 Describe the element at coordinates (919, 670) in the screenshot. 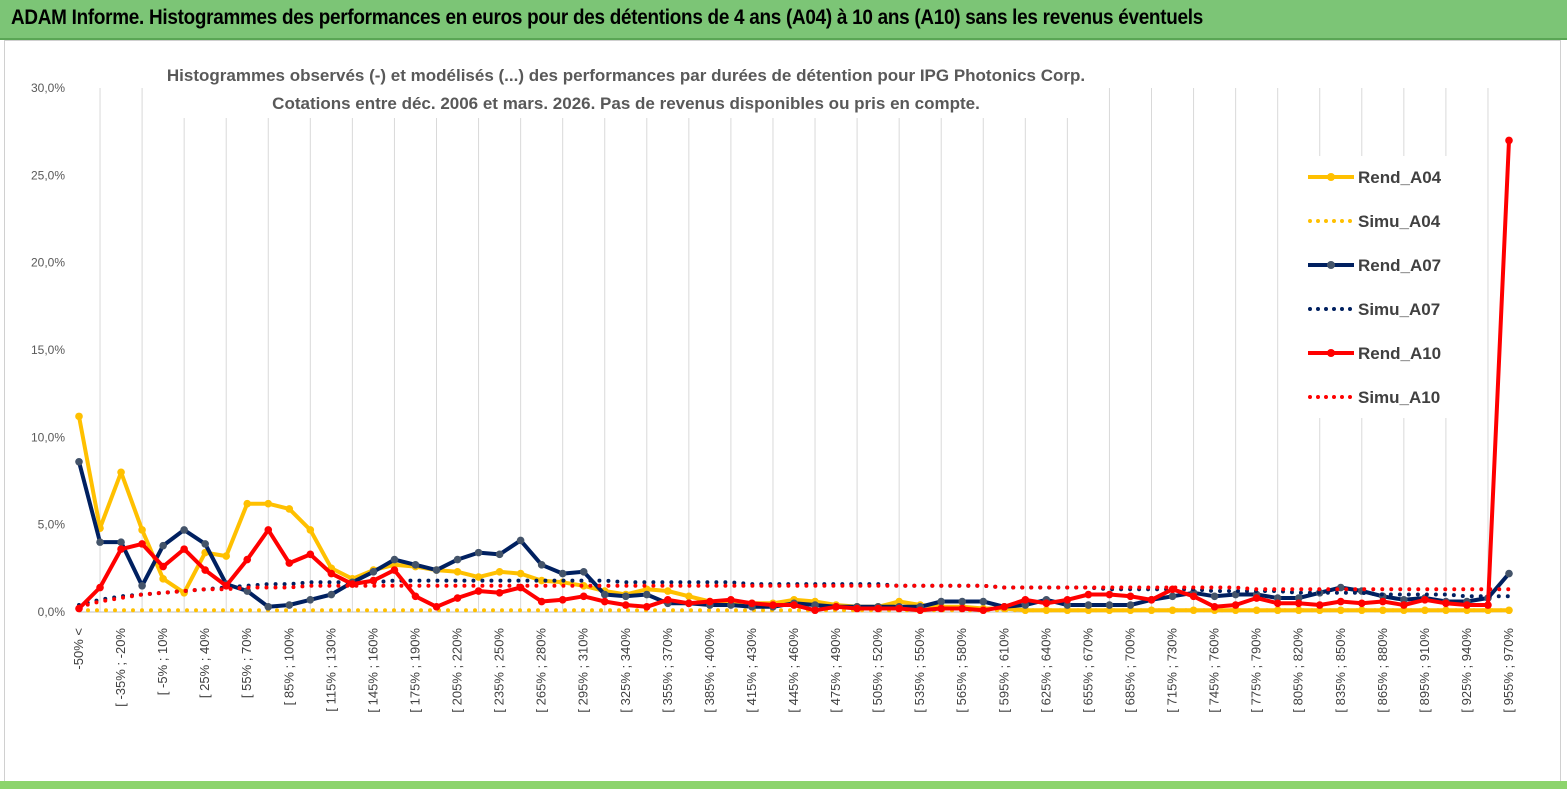

I see `x-tick-label: [ 535% ; 550%` at that location.